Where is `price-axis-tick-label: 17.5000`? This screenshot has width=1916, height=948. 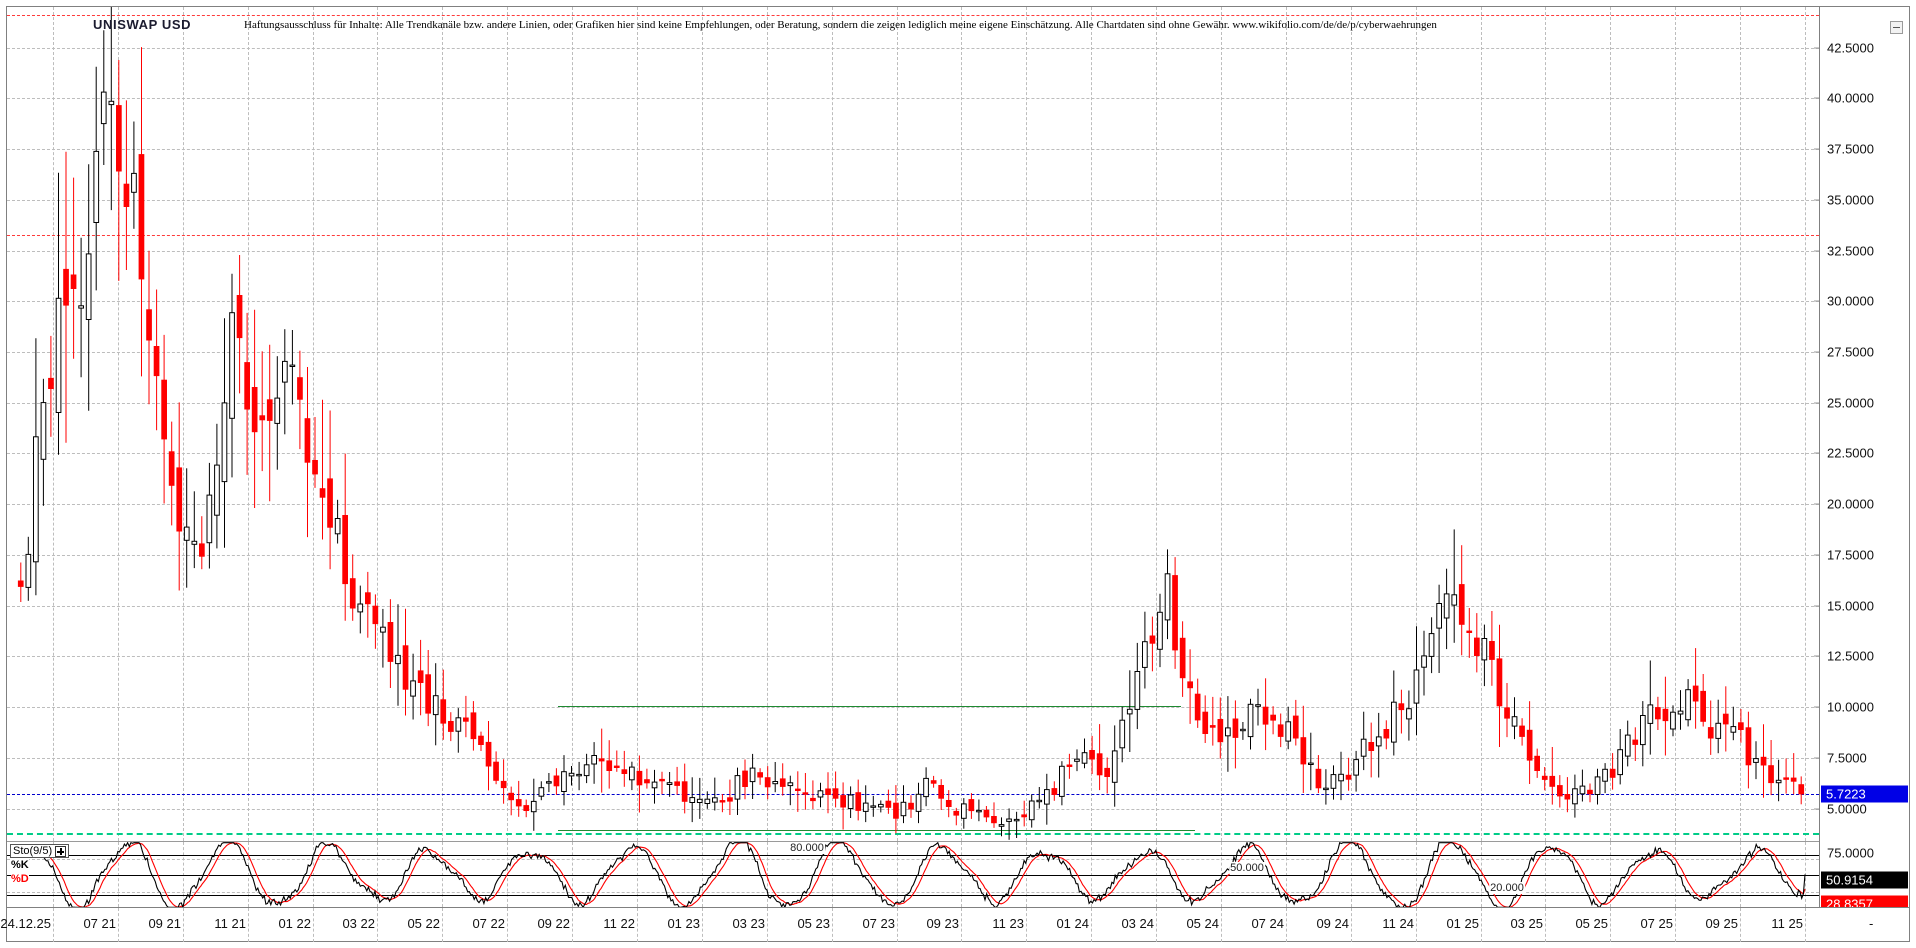 price-axis-tick-label: 17.5000 is located at coordinates (1850, 555).